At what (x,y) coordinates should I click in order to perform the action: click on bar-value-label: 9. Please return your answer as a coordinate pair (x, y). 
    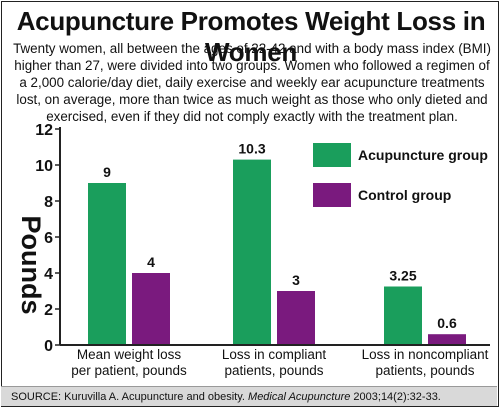
    Looking at the image, I should click on (107, 172).